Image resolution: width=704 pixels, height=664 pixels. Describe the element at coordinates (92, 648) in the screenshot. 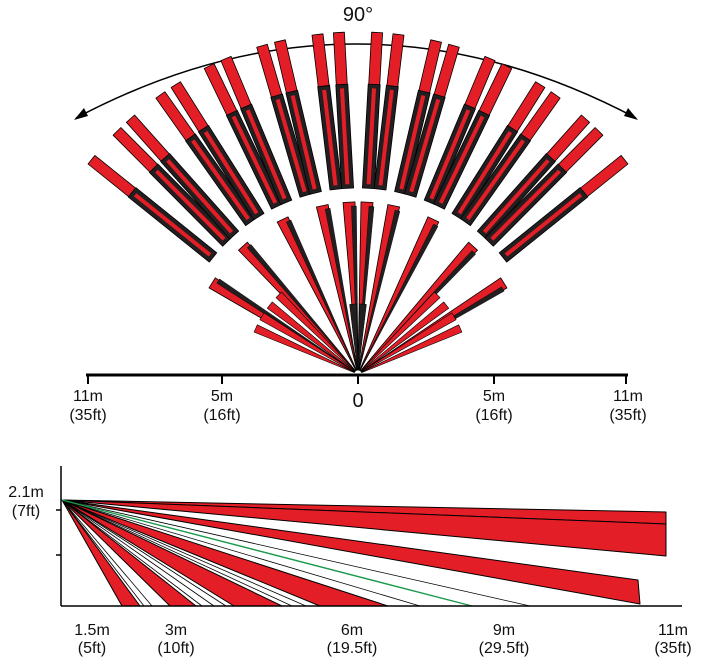

I see `distance-label-1-ft: (5ft)` at that location.